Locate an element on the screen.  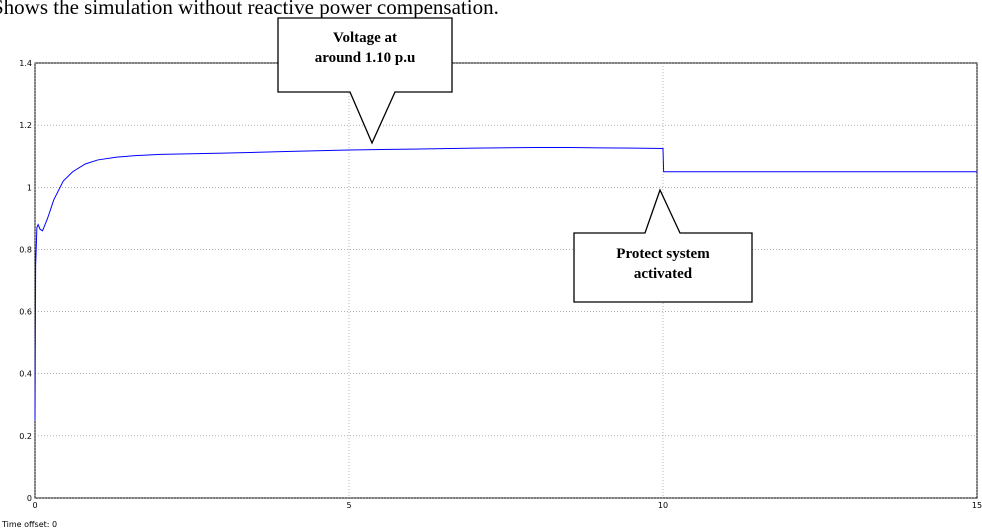
y-tick-label: 0.4 is located at coordinates (25, 374).